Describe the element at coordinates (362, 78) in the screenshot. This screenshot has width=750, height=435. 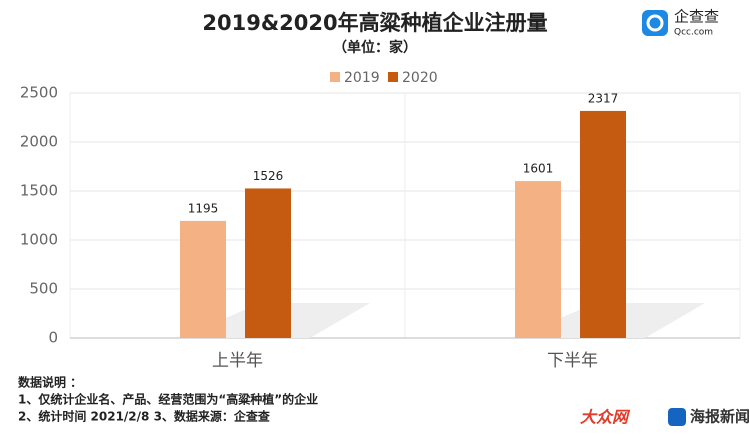
I see `legend-label: 2019` at that location.